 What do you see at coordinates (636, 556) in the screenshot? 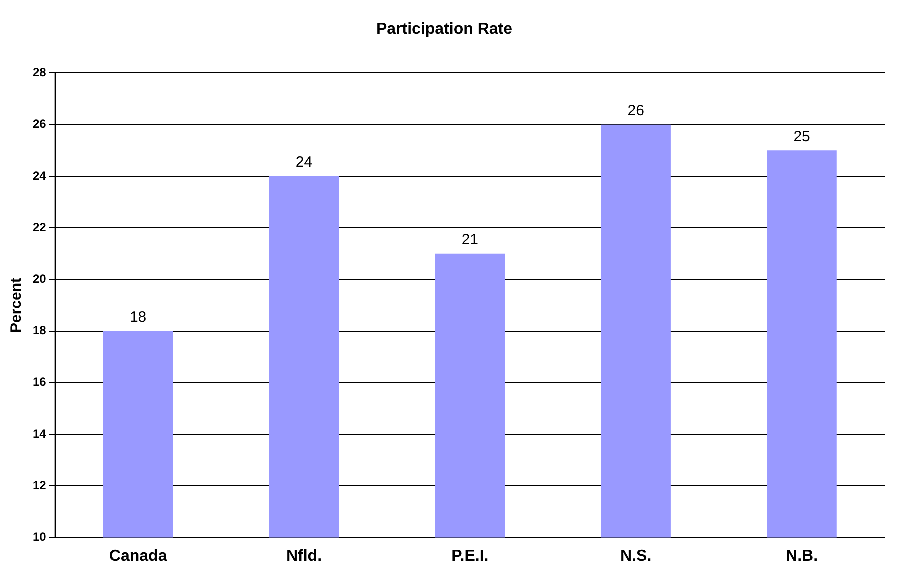
I see `x-tick-label: N.S.` at bounding box center [636, 556].